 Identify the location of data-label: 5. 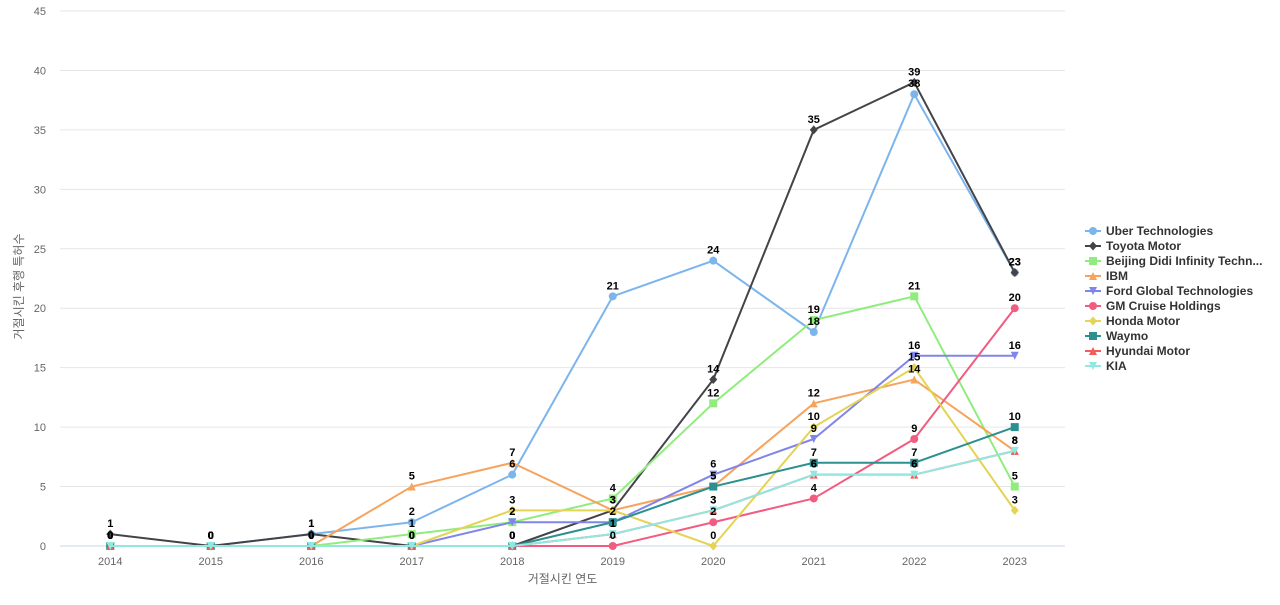
(713, 477).